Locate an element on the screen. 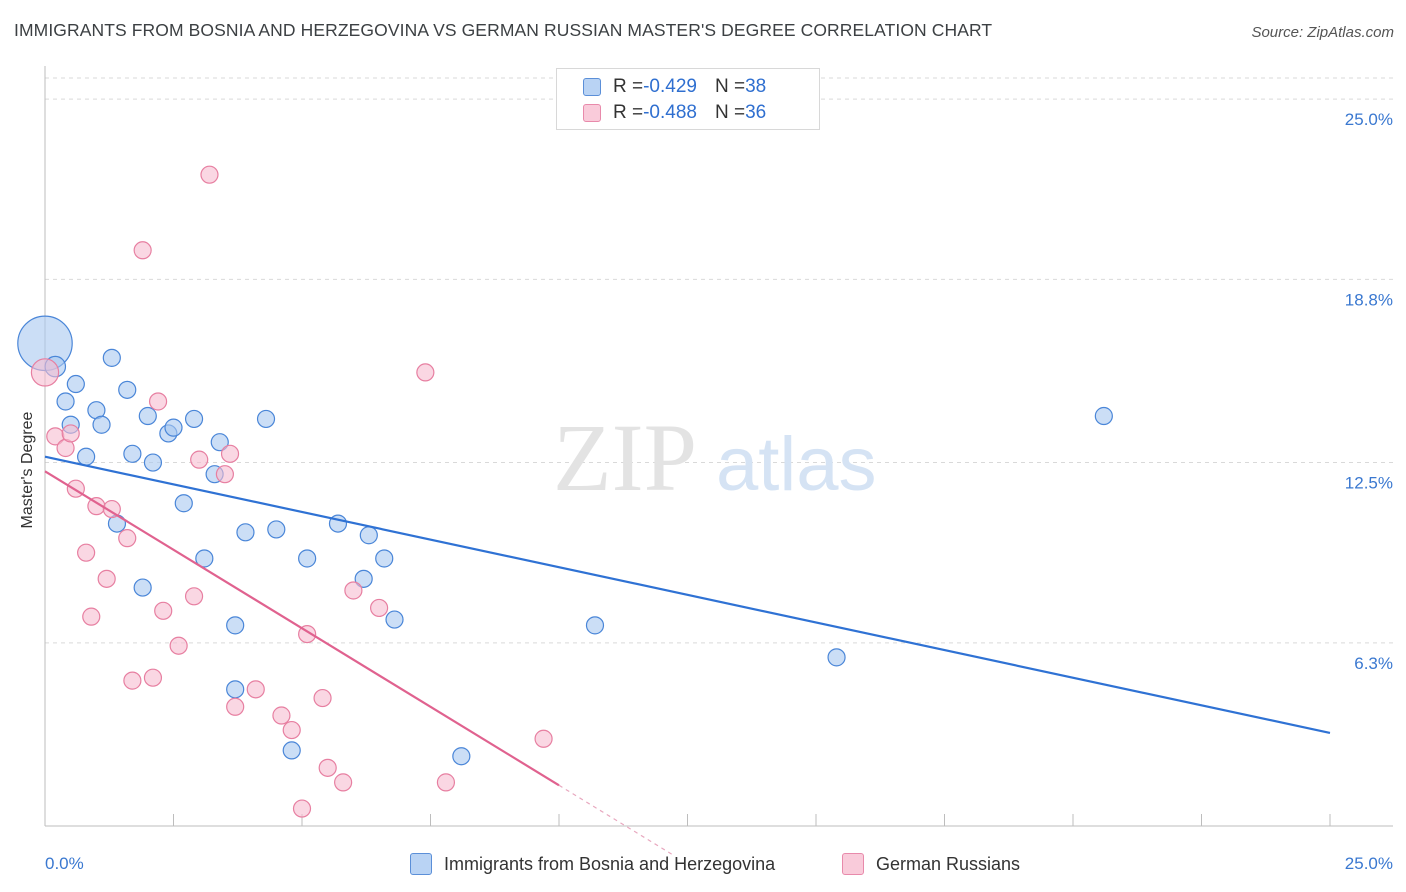 This screenshot has width=1406, height=892. y-tick-label: 25.0% is located at coordinates (1369, 119).